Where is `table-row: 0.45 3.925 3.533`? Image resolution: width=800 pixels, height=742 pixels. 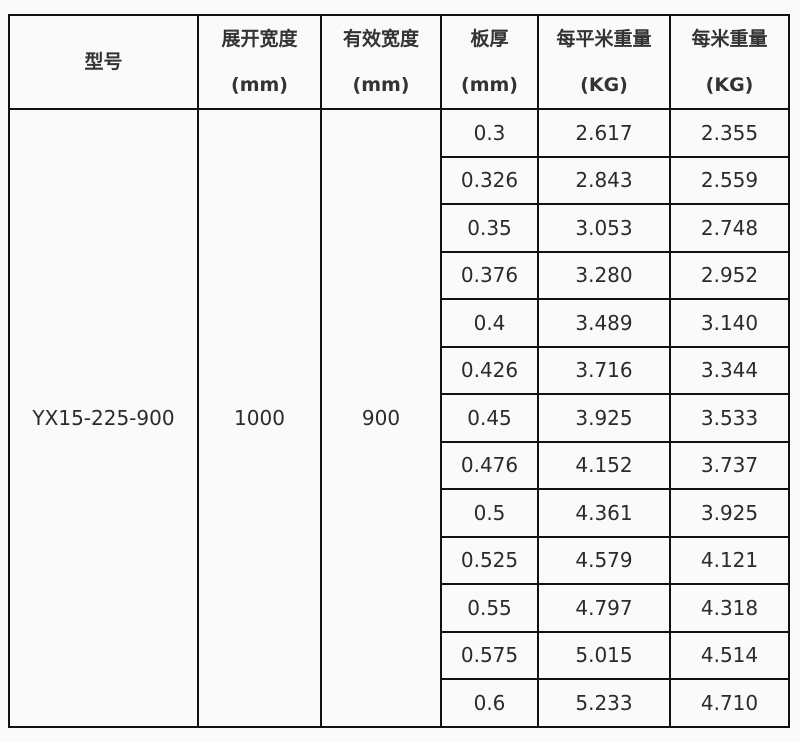 table-row: 0.45 3.925 3.533 is located at coordinates (399, 418).